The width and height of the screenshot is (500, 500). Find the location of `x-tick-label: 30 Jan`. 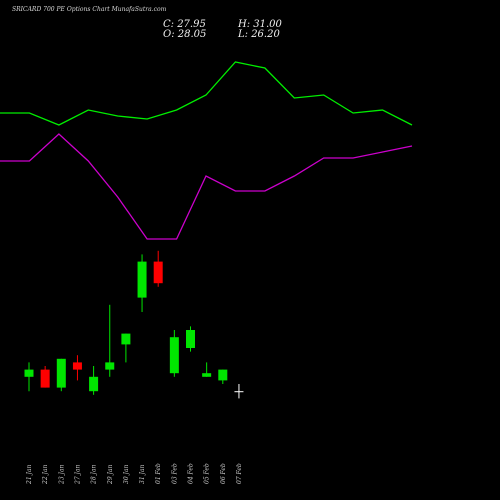

x-tick-label: 30 Jan is located at coordinates (126, 474).